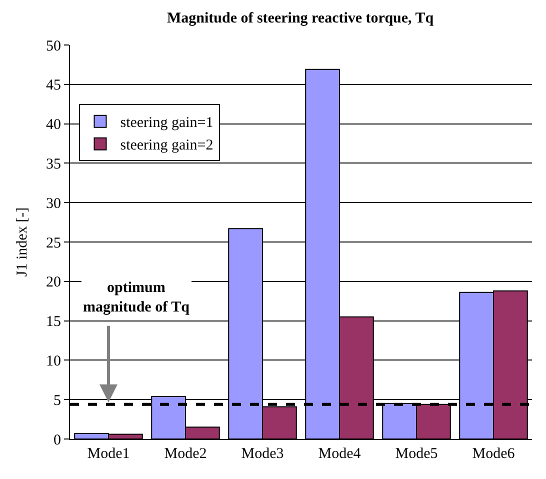 The height and width of the screenshot is (479, 546). Describe the element at coordinates (185, 454) in the screenshot. I see `x-tick-label: Mode2` at that location.